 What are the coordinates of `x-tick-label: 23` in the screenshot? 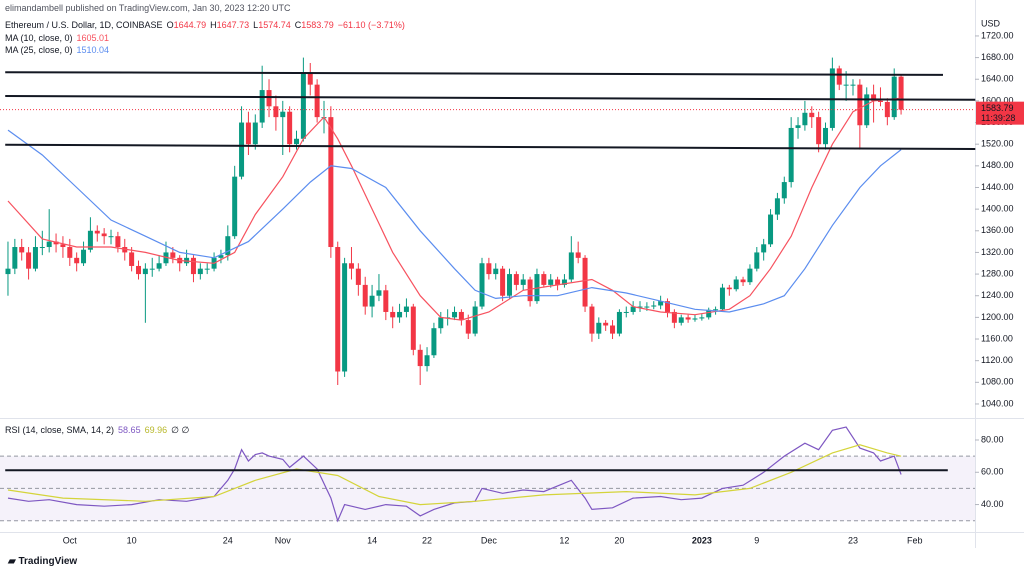 It's located at (853, 540).